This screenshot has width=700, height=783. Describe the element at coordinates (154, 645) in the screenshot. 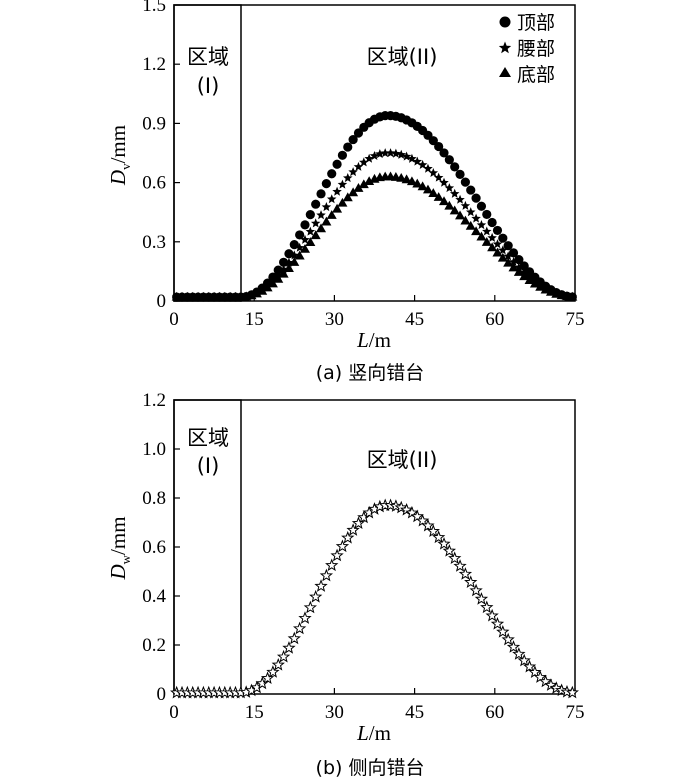

I see `y-tick-label: 0.2` at that location.